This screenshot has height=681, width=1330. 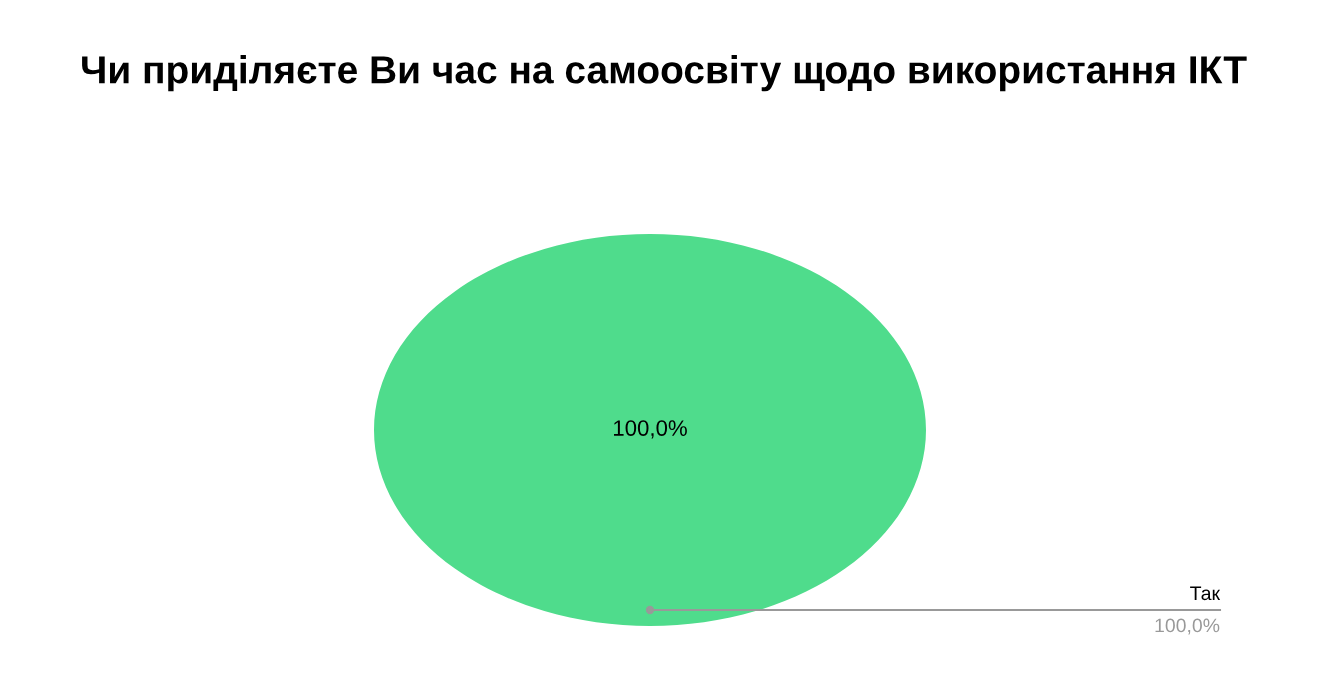 What do you see at coordinates (650, 429) in the screenshot?
I see `data-label: 100,0%` at bounding box center [650, 429].